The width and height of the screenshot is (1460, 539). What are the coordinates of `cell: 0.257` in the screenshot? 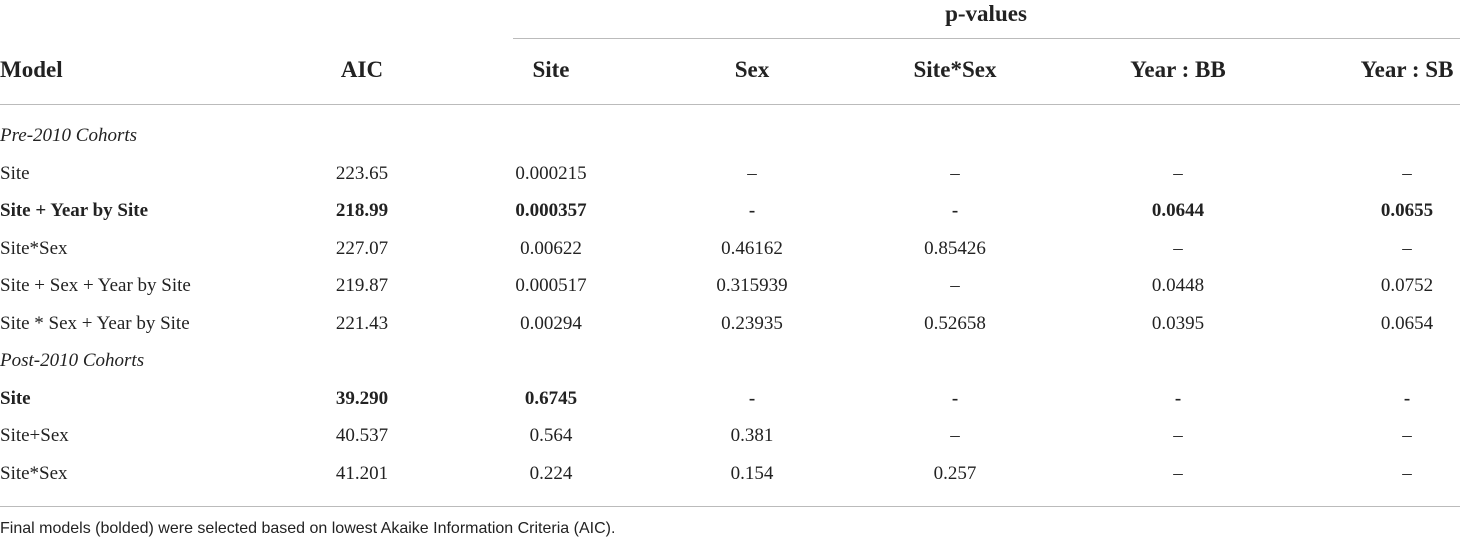 It's located at (955, 473).